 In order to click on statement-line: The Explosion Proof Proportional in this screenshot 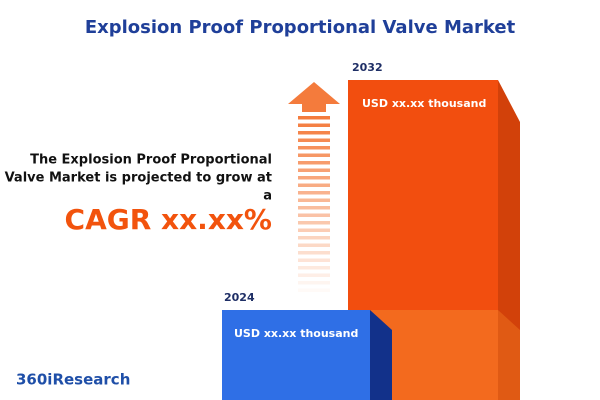, I will do `click(151, 160)`.